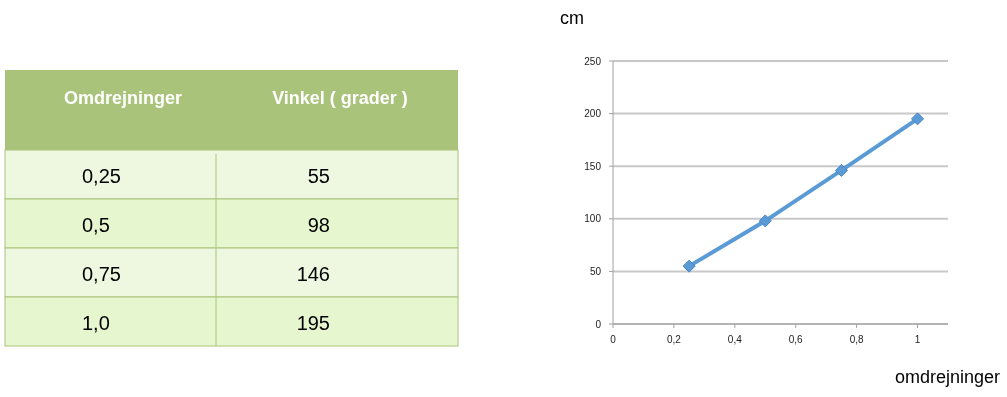 The height and width of the screenshot is (397, 1007). Describe the element at coordinates (318, 225) in the screenshot. I see `text: 98` at that location.